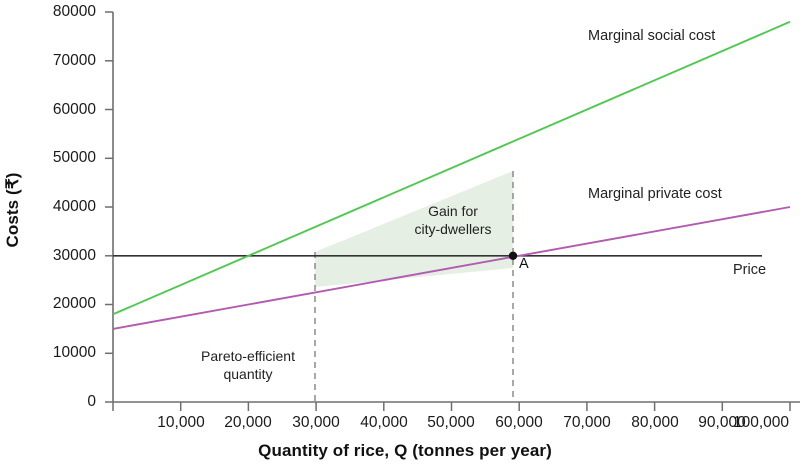  What do you see at coordinates (384, 422) in the screenshot?
I see `x-tick-label-40000: 40,000` at bounding box center [384, 422].